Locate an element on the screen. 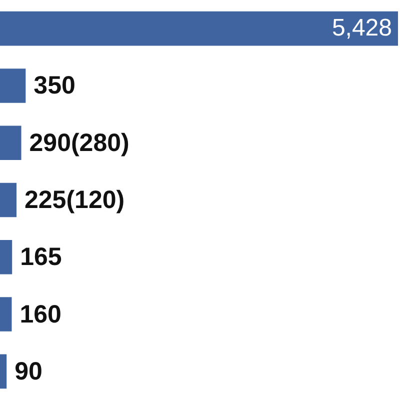  data-label: 290(280) is located at coordinates (79, 142).